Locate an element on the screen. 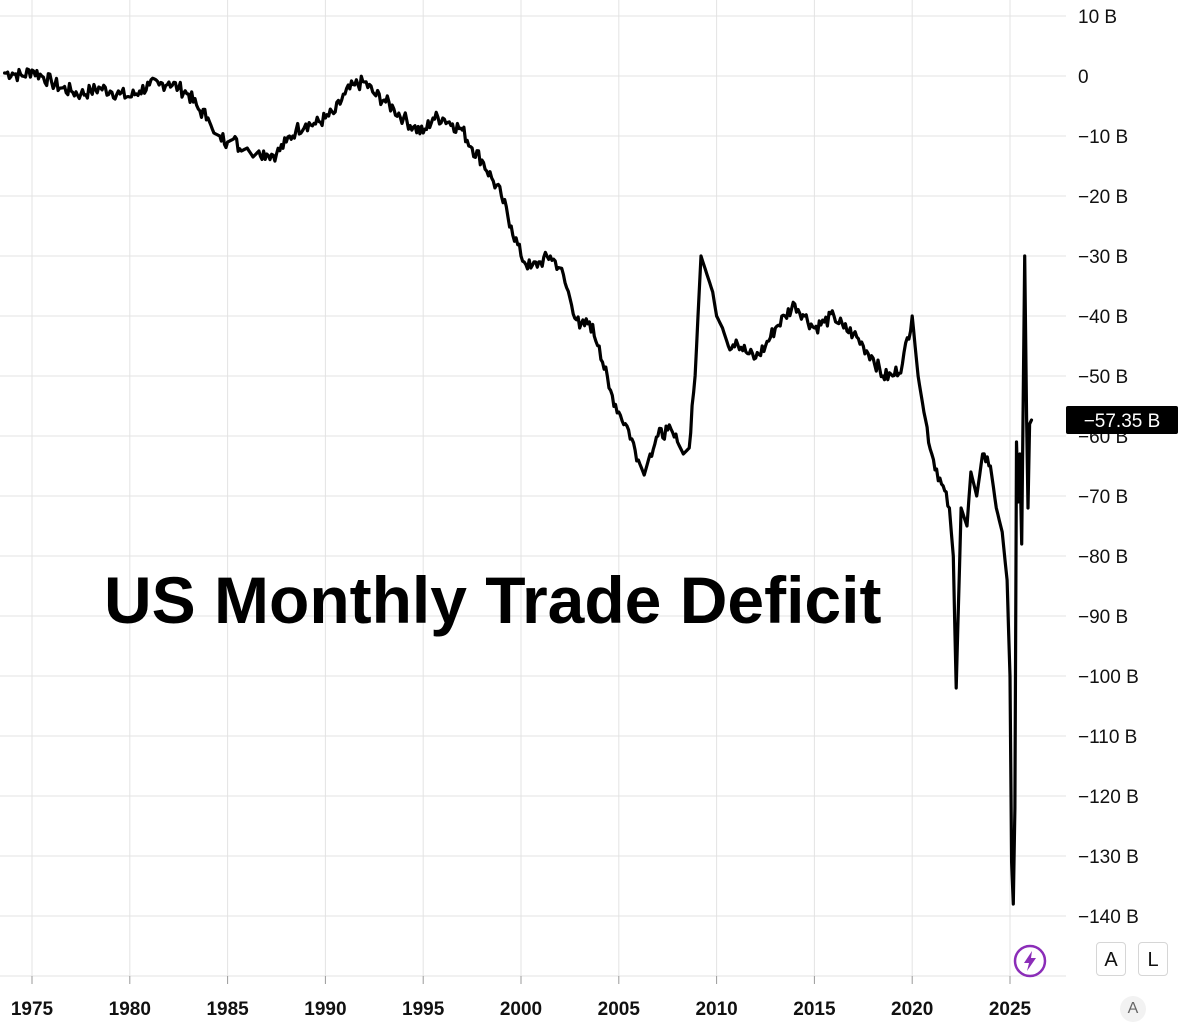 This screenshot has width=1200, height=1030. y-tick-label: −10 B is located at coordinates (1103, 137).